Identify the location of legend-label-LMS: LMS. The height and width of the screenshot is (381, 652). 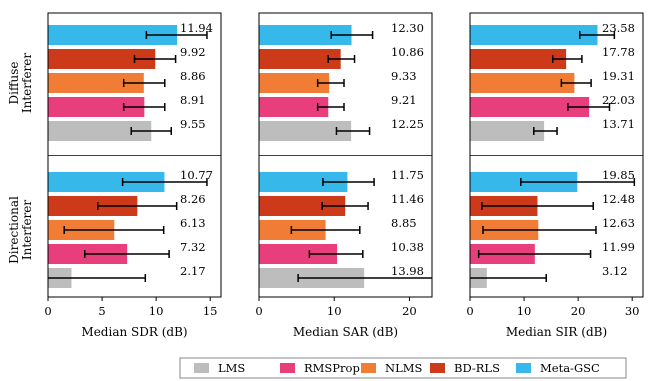
(231, 368).